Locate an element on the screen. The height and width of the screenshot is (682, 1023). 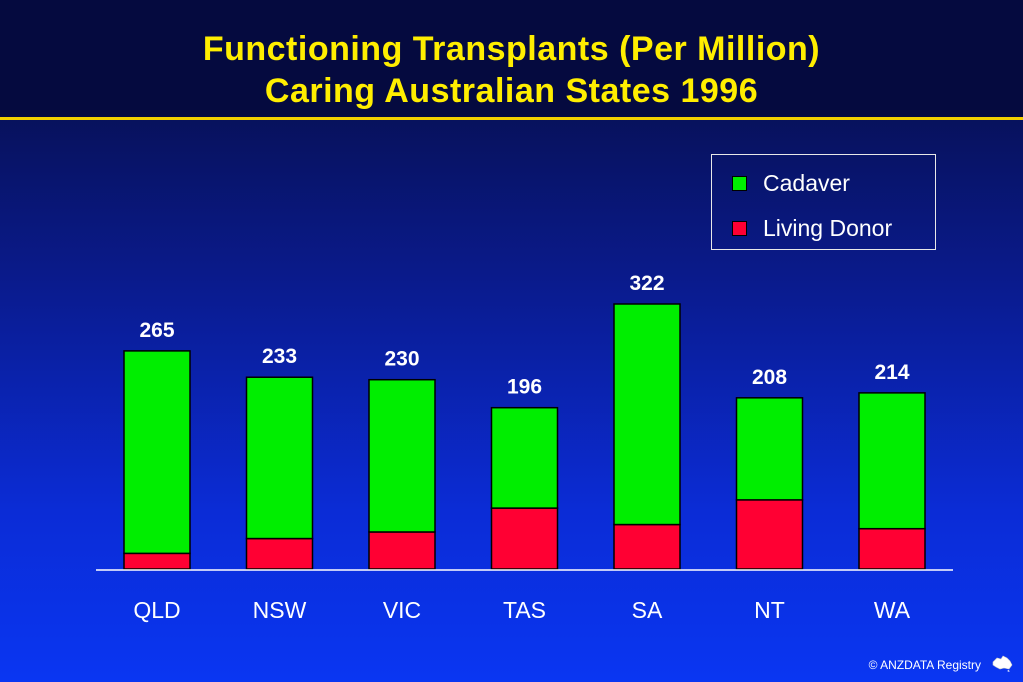
legend: Cadaver Living Donor is located at coordinates (823, 202).